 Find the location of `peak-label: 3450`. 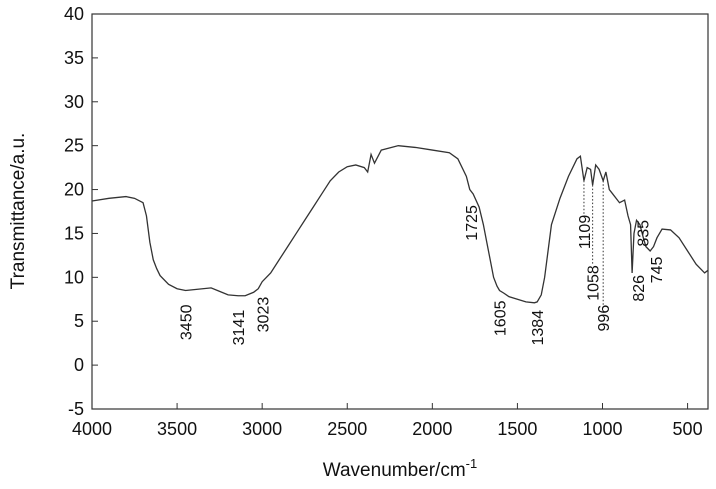

peak-label: 3450 is located at coordinates (187, 322).